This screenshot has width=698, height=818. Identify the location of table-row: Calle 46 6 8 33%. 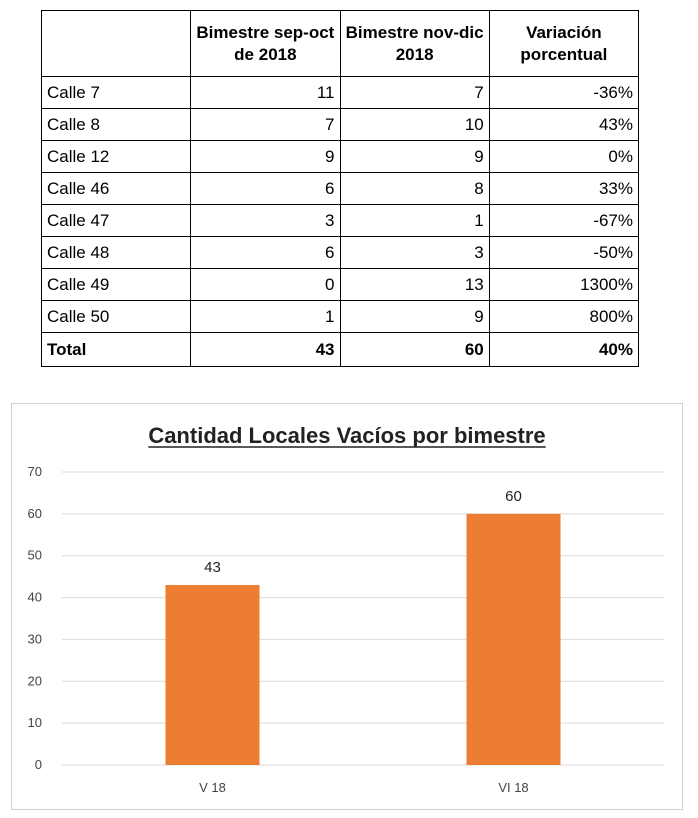
(340, 188).